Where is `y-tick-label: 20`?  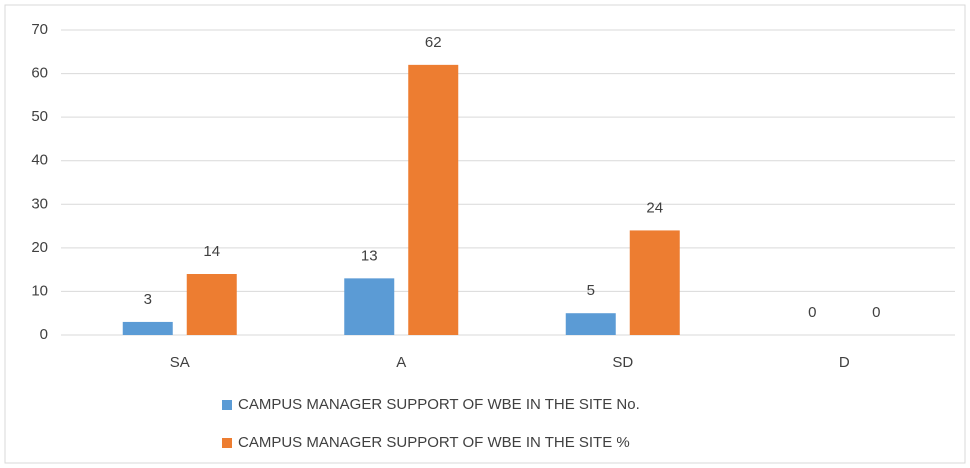 y-tick-label: 20 is located at coordinates (39, 247).